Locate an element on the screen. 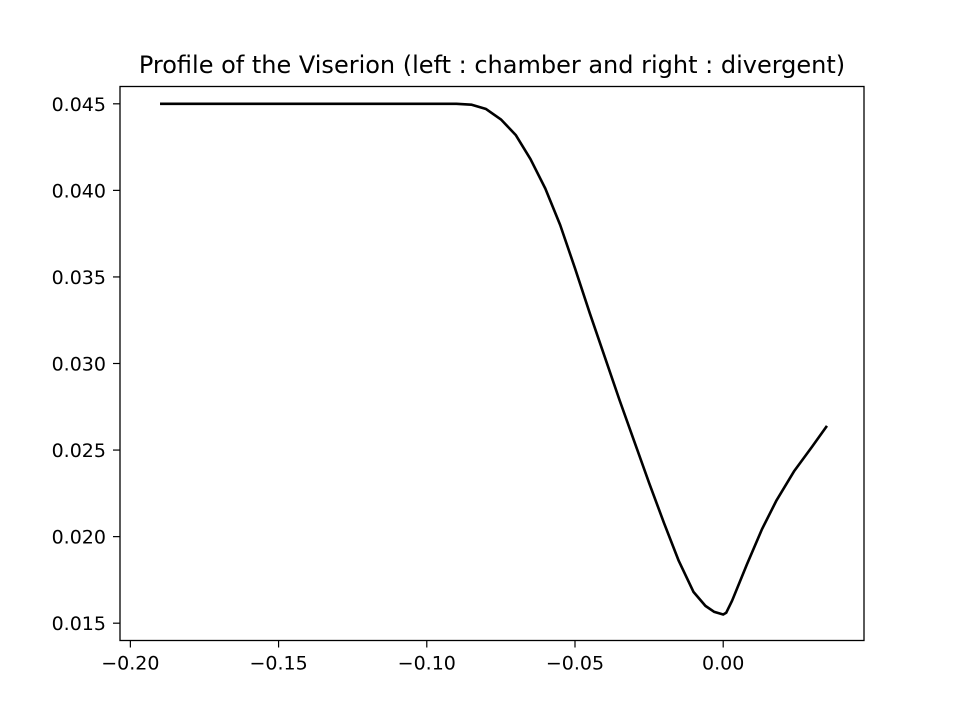 This screenshot has width=960, height=720. y-tick-label: 0.030 is located at coordinates (79, 365).